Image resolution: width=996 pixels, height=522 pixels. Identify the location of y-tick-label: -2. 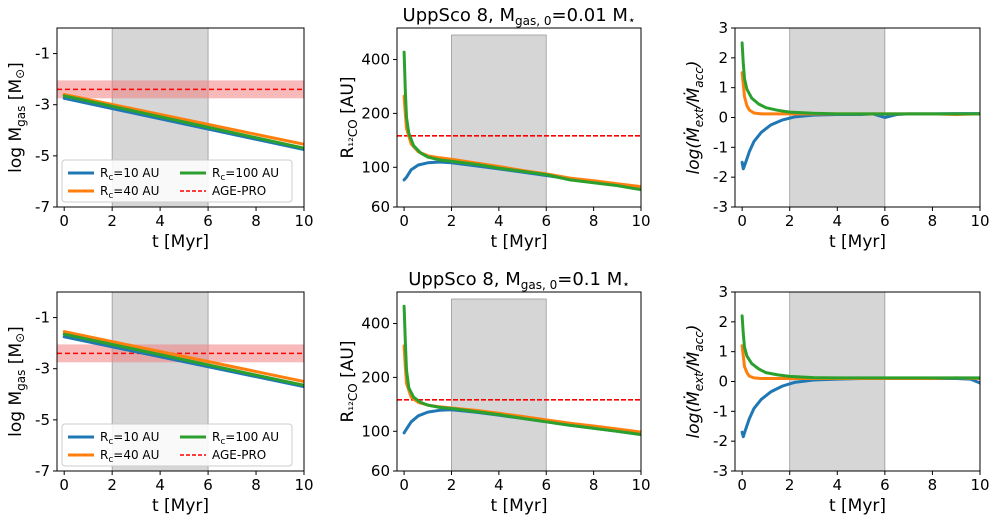
(720, 441).